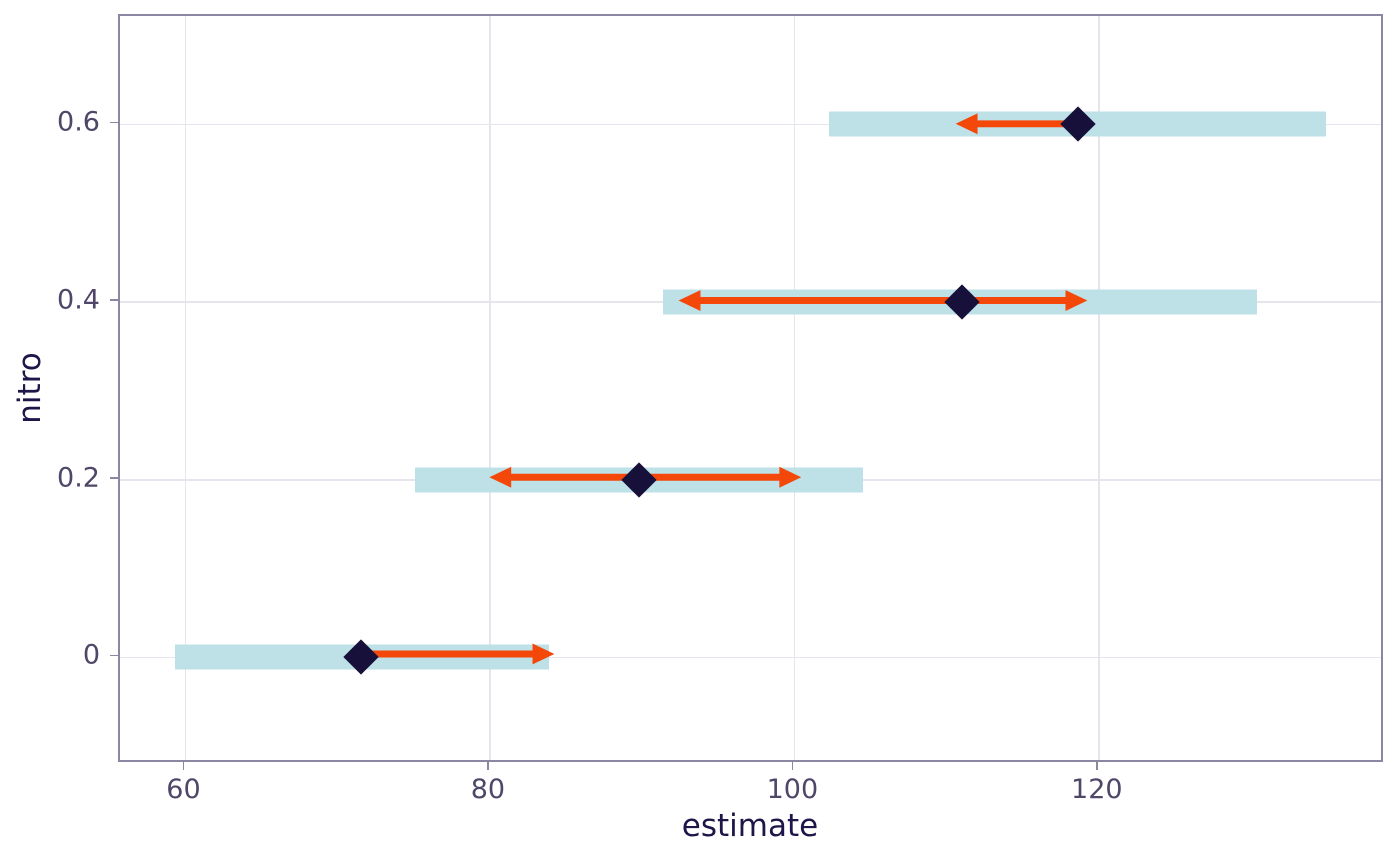 The height and width of the screenshot is (866, 1400). What do you see at coordinates (30, 388) in the screenshot?
I see `y-axis-title: nitro` at bounding box center [30, 388].